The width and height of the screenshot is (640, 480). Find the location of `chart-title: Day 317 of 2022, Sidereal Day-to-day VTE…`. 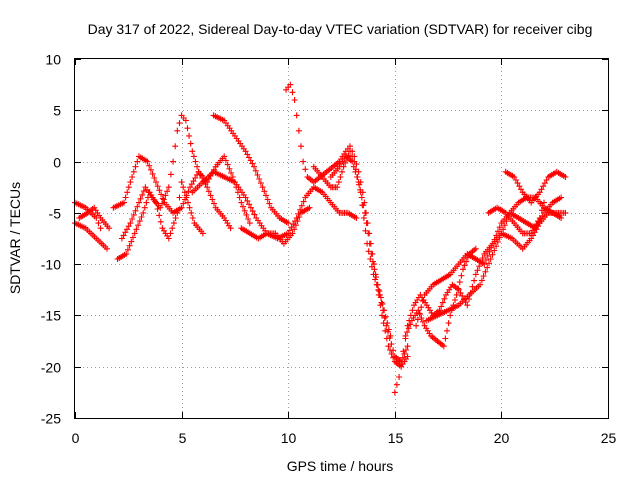

chart-title: Day 317 of 2022, Sidereal Day-to-day VTE… is located at coordinates (340, 29).